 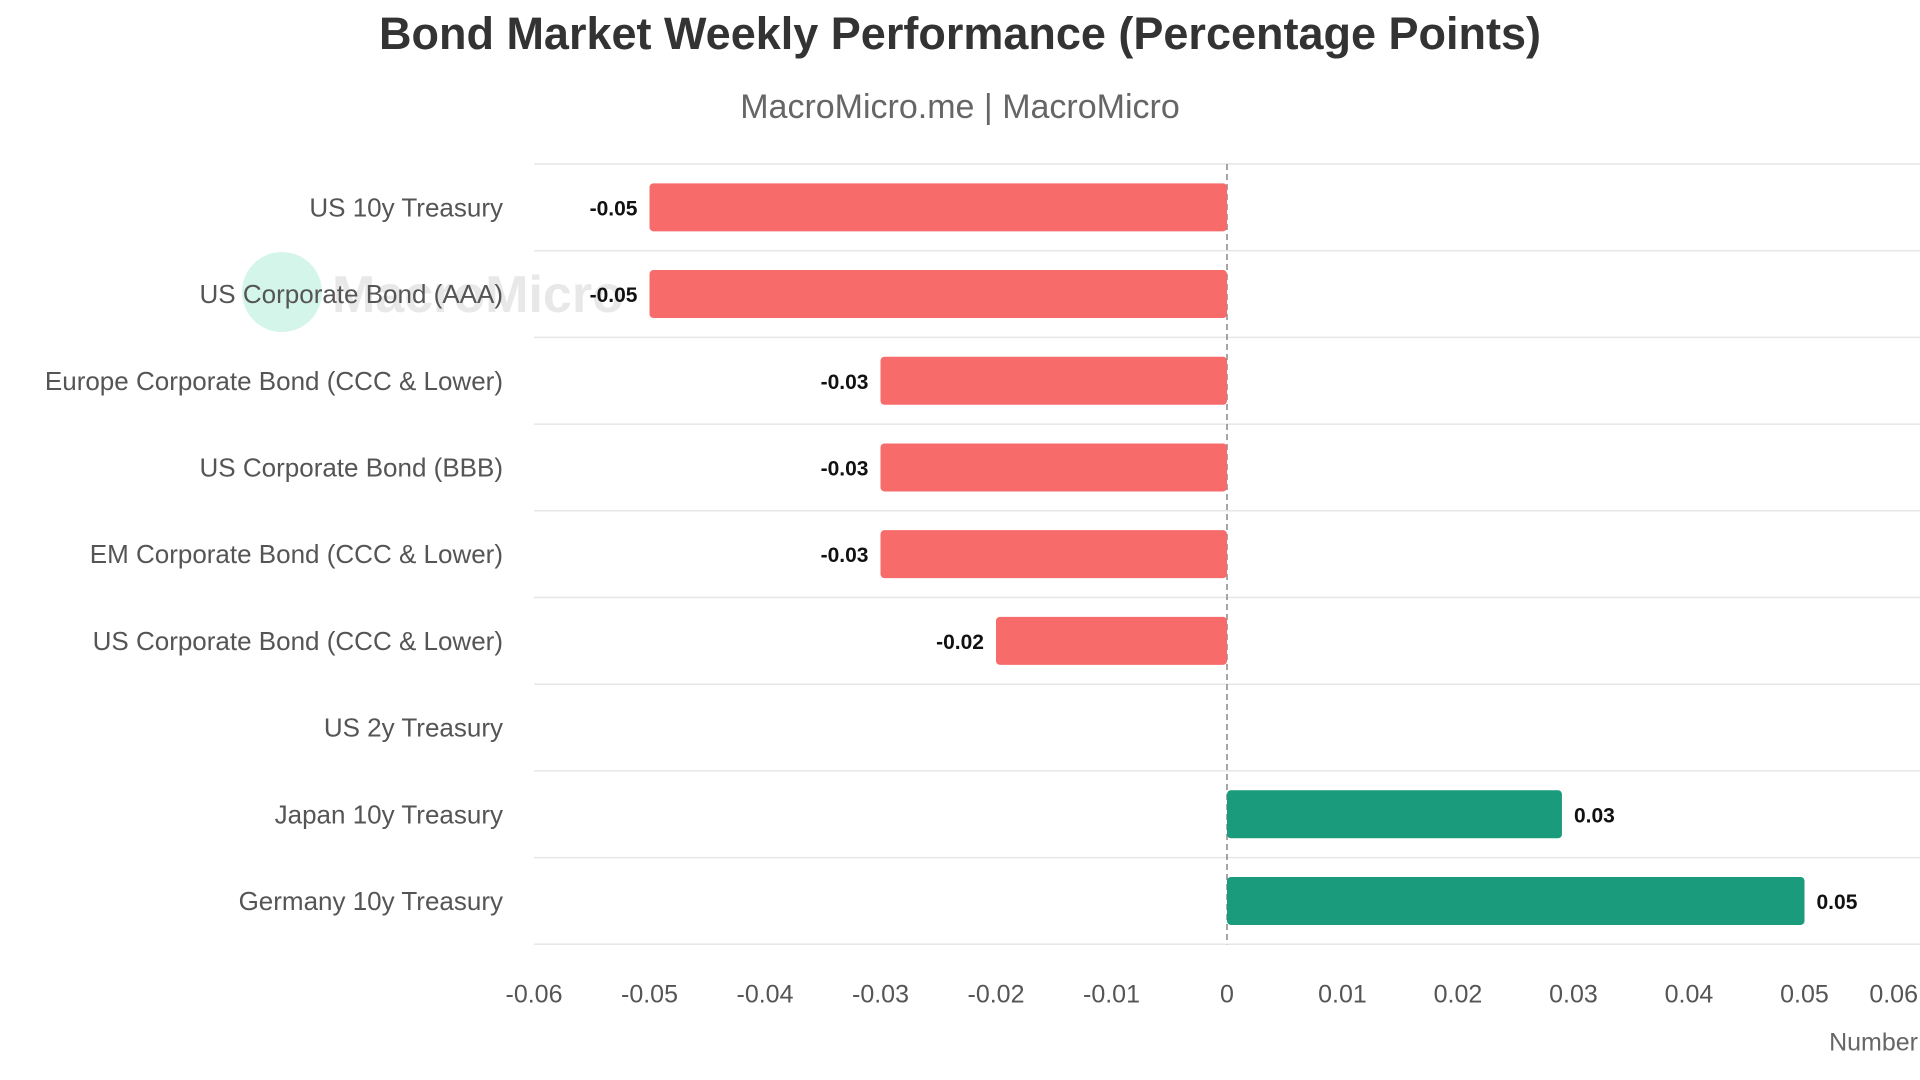 I want to click on data-label: 0.05, so click(x=1837, y=902).